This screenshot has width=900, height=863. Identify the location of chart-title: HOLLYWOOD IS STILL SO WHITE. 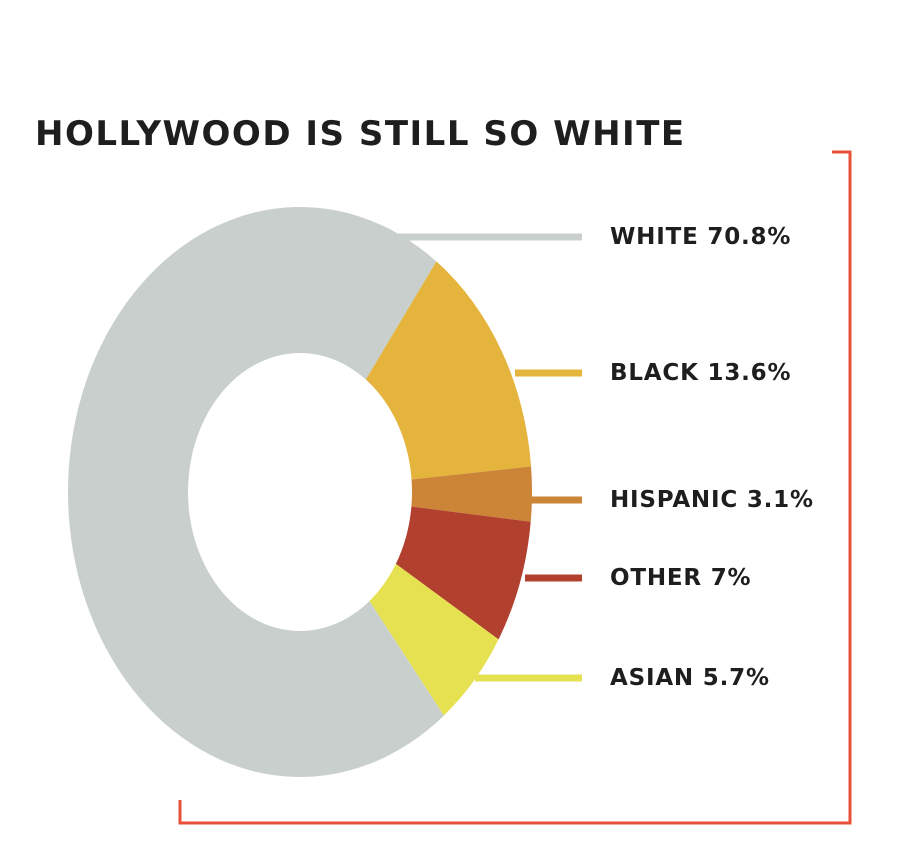
(360, 134).